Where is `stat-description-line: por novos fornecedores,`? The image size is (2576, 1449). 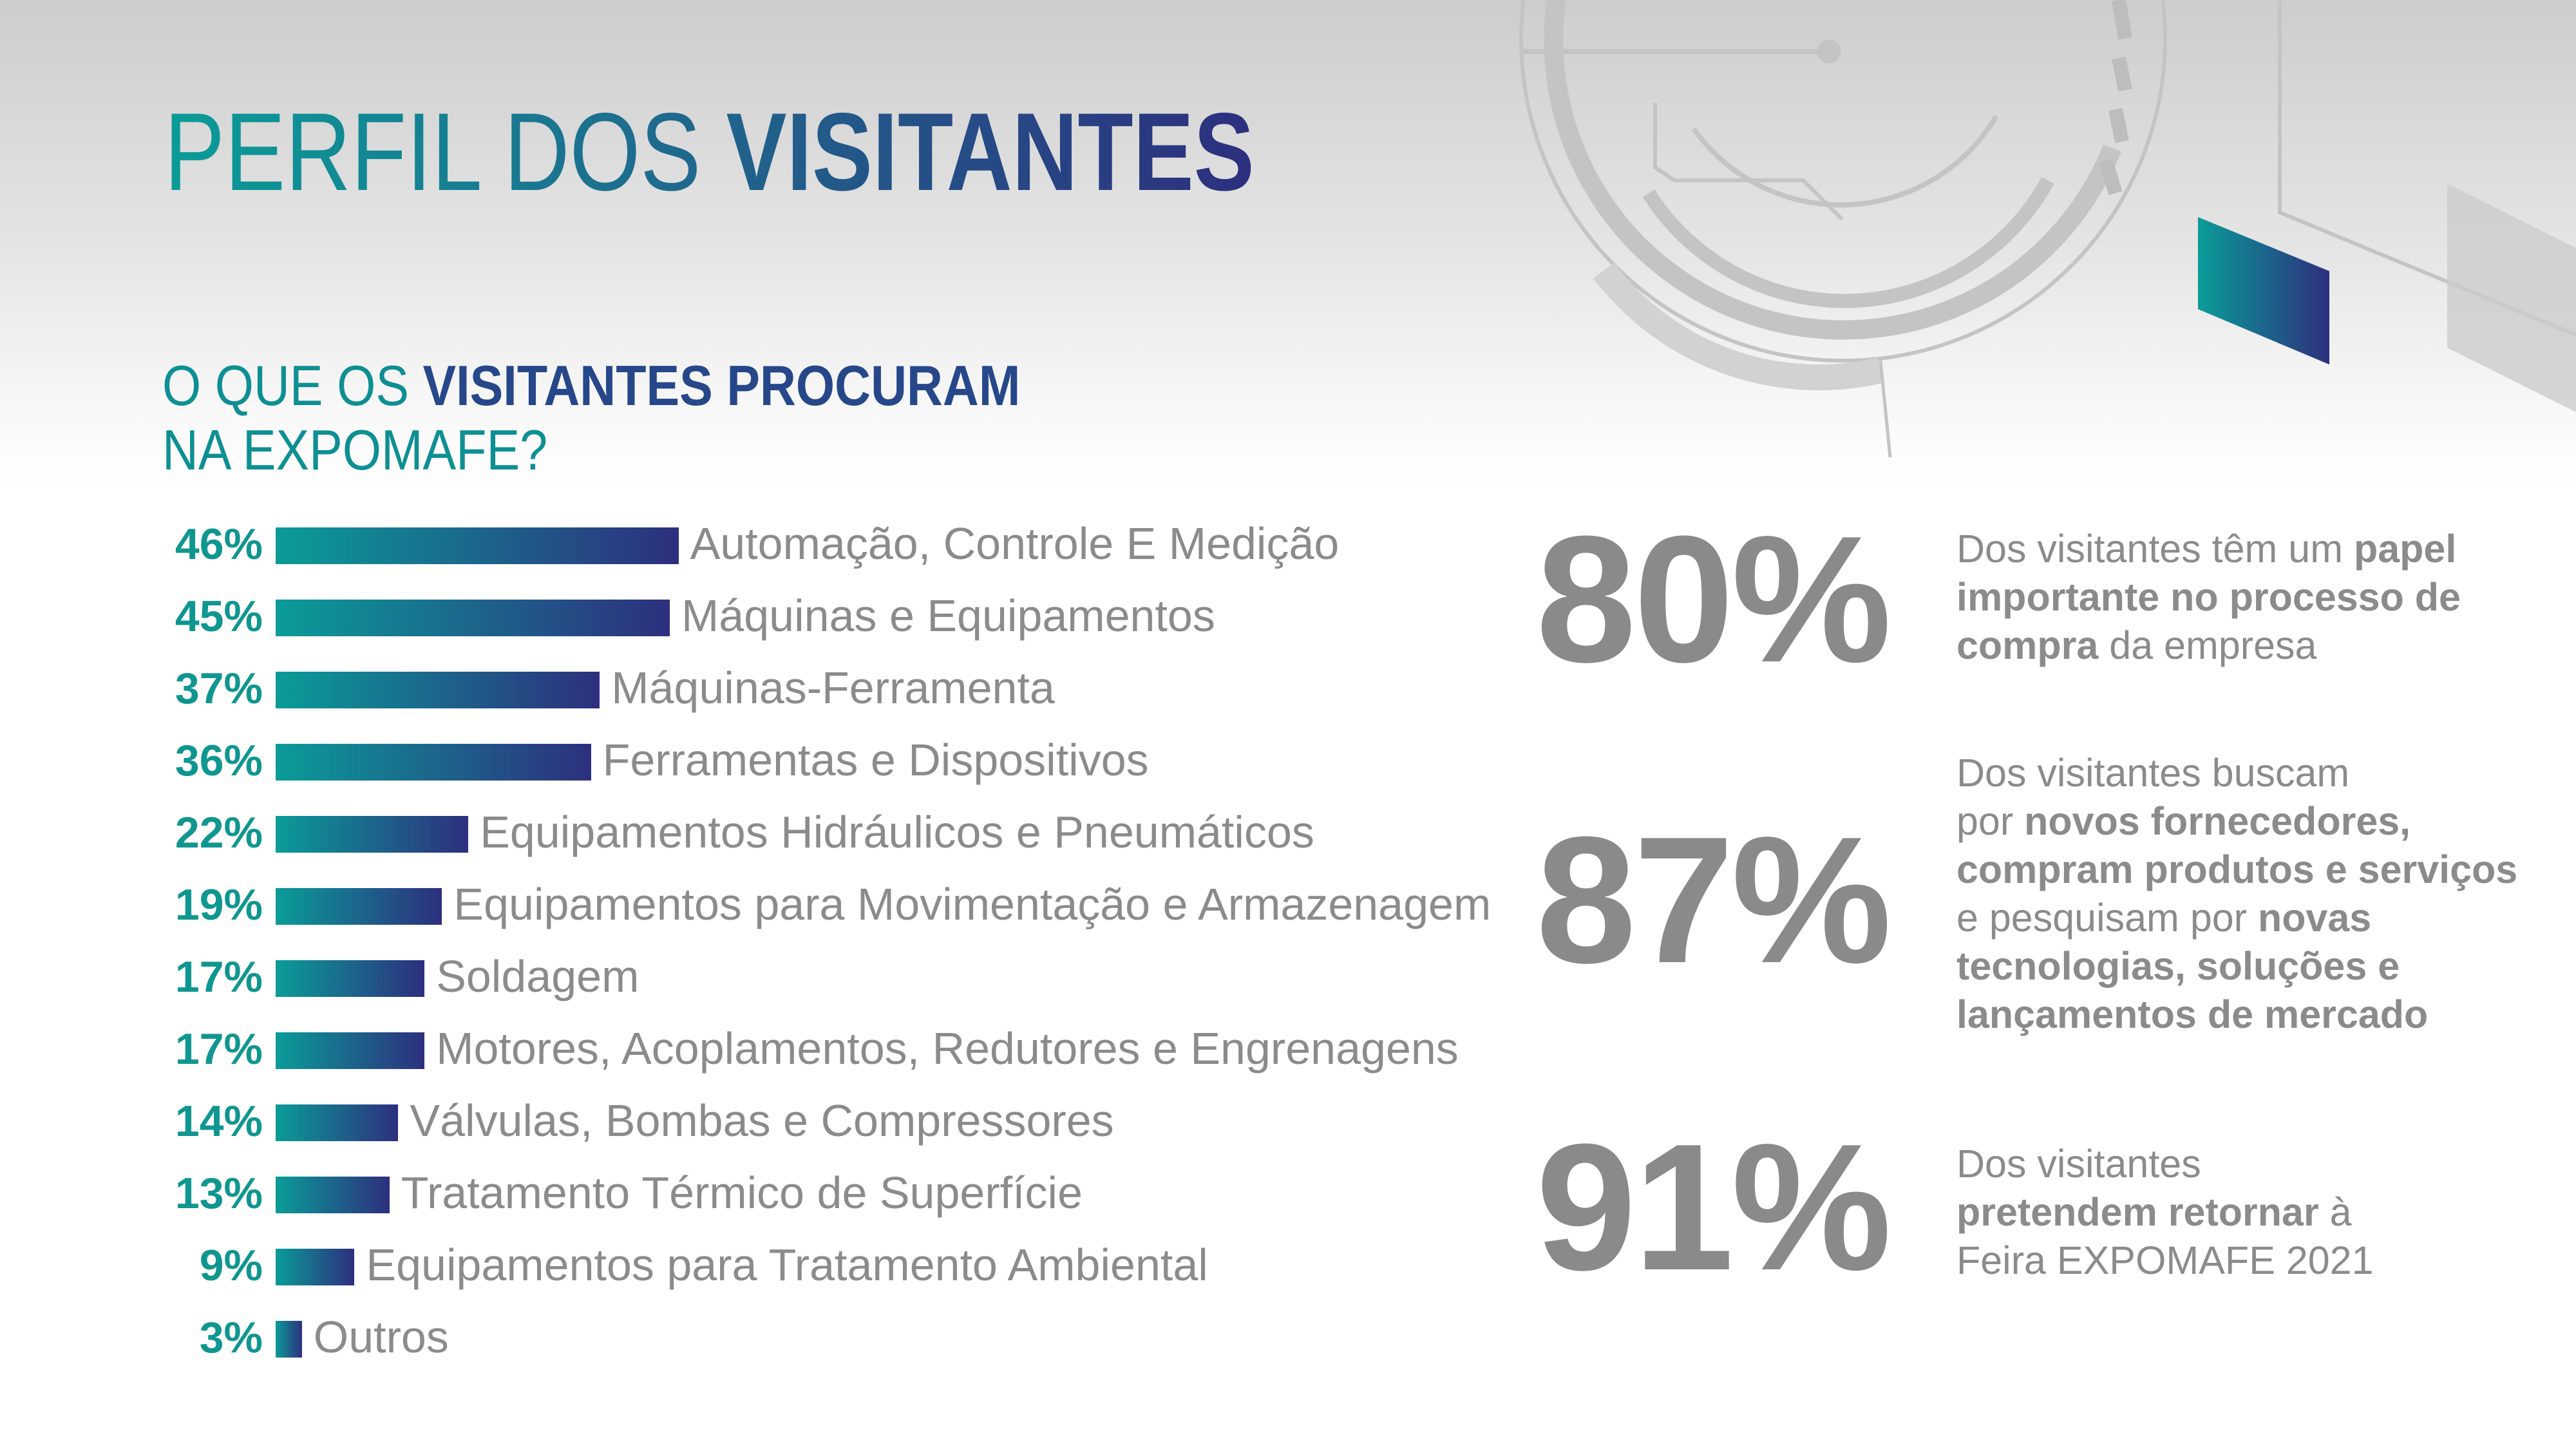 stat-description-line: por novos fornecedores, is located at coordinates (2236, 821).